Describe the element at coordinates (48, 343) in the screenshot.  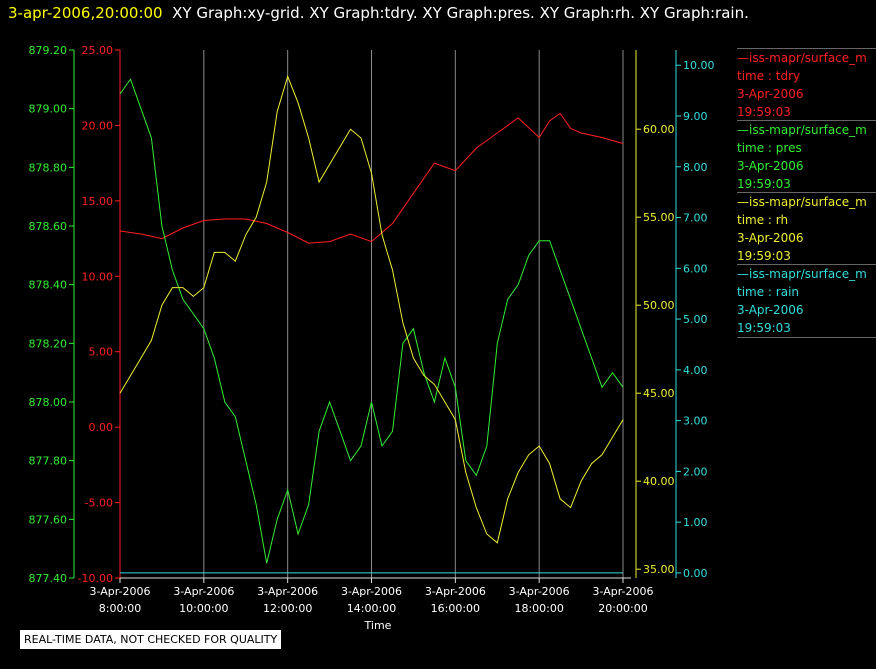
I see `y-tick-label-pres: 878.20` at that location.